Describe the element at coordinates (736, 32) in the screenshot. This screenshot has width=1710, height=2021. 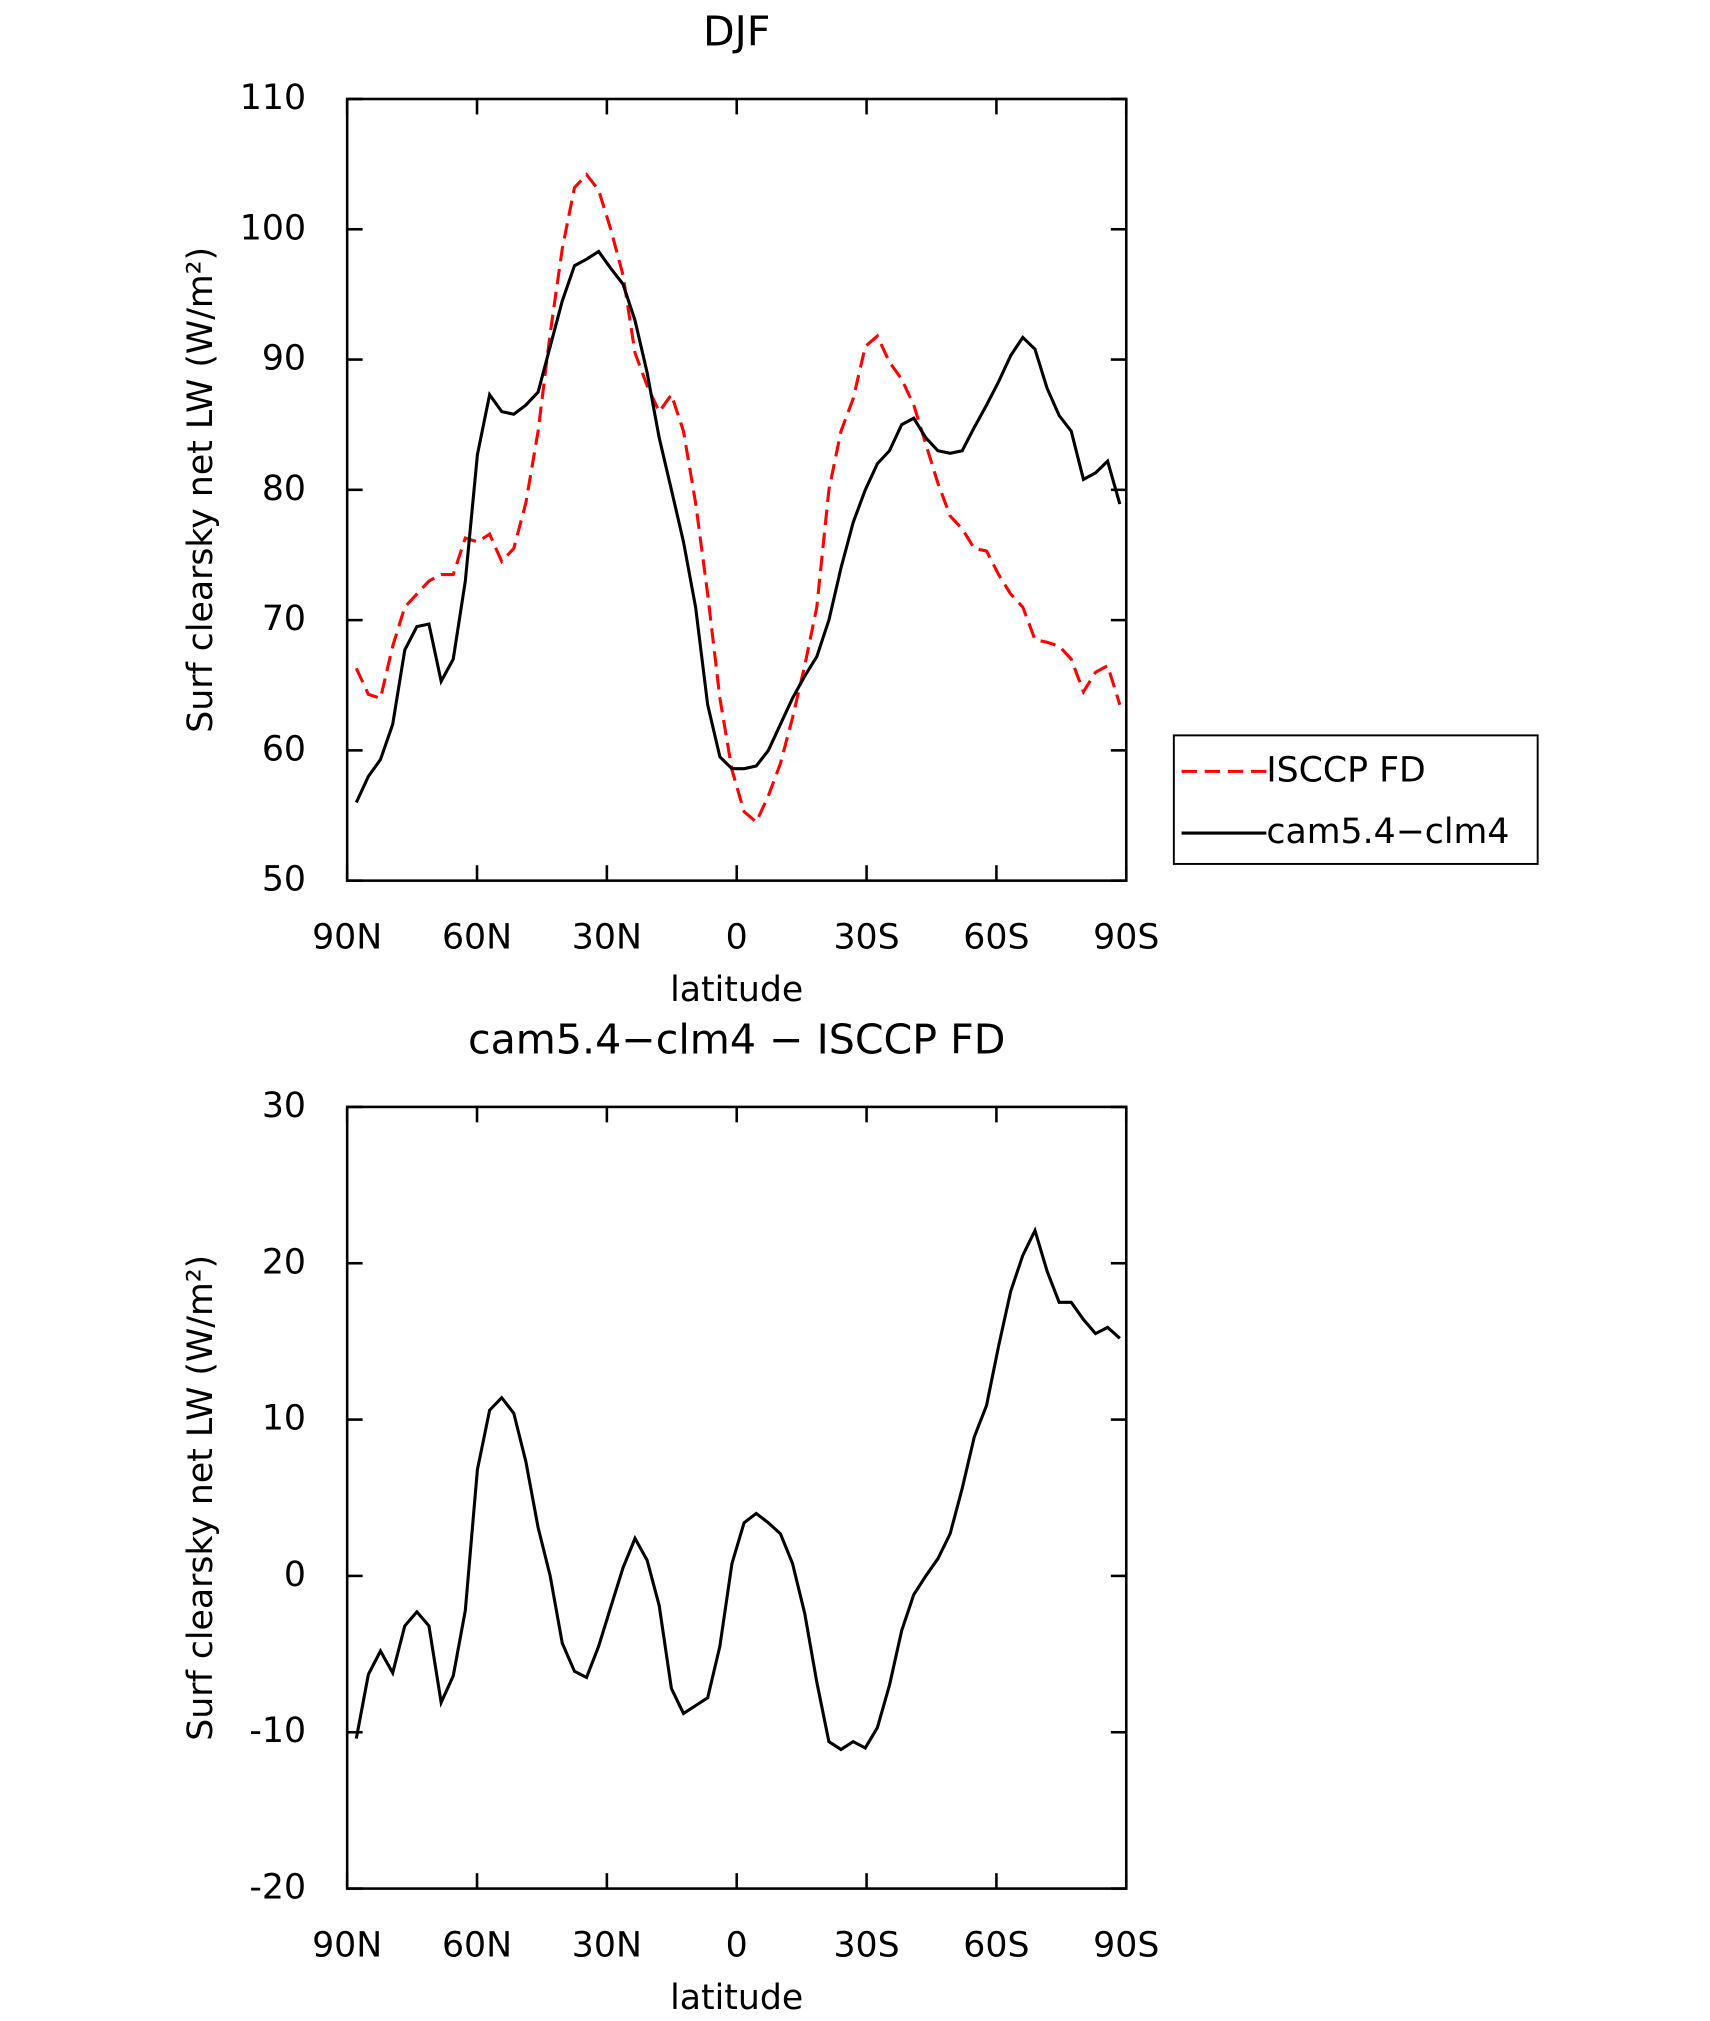
I see `chart-title: DJF` at that location.